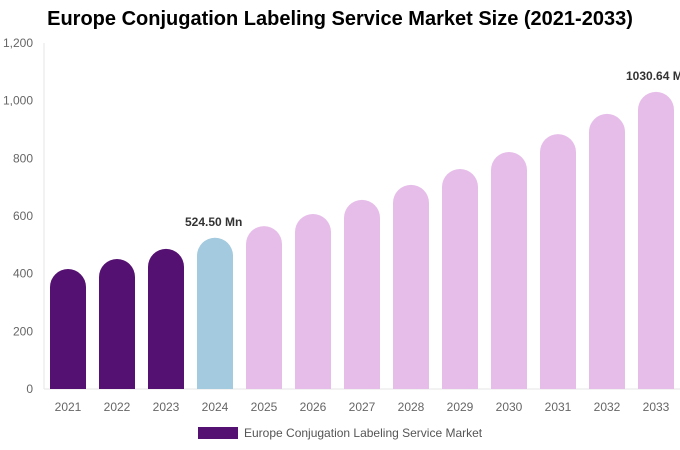 The height and width of the screenshot is (450, 680). Describe the element at coordinates (215, 313) in the screenshot. I see `bar-2024` at that location.